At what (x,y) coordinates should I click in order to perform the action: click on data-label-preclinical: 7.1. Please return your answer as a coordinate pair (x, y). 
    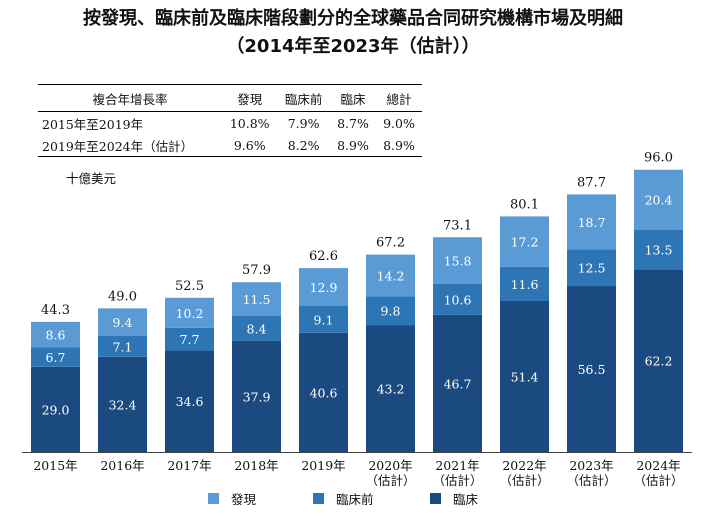
    Looking at the image, I should click on (123, 346).